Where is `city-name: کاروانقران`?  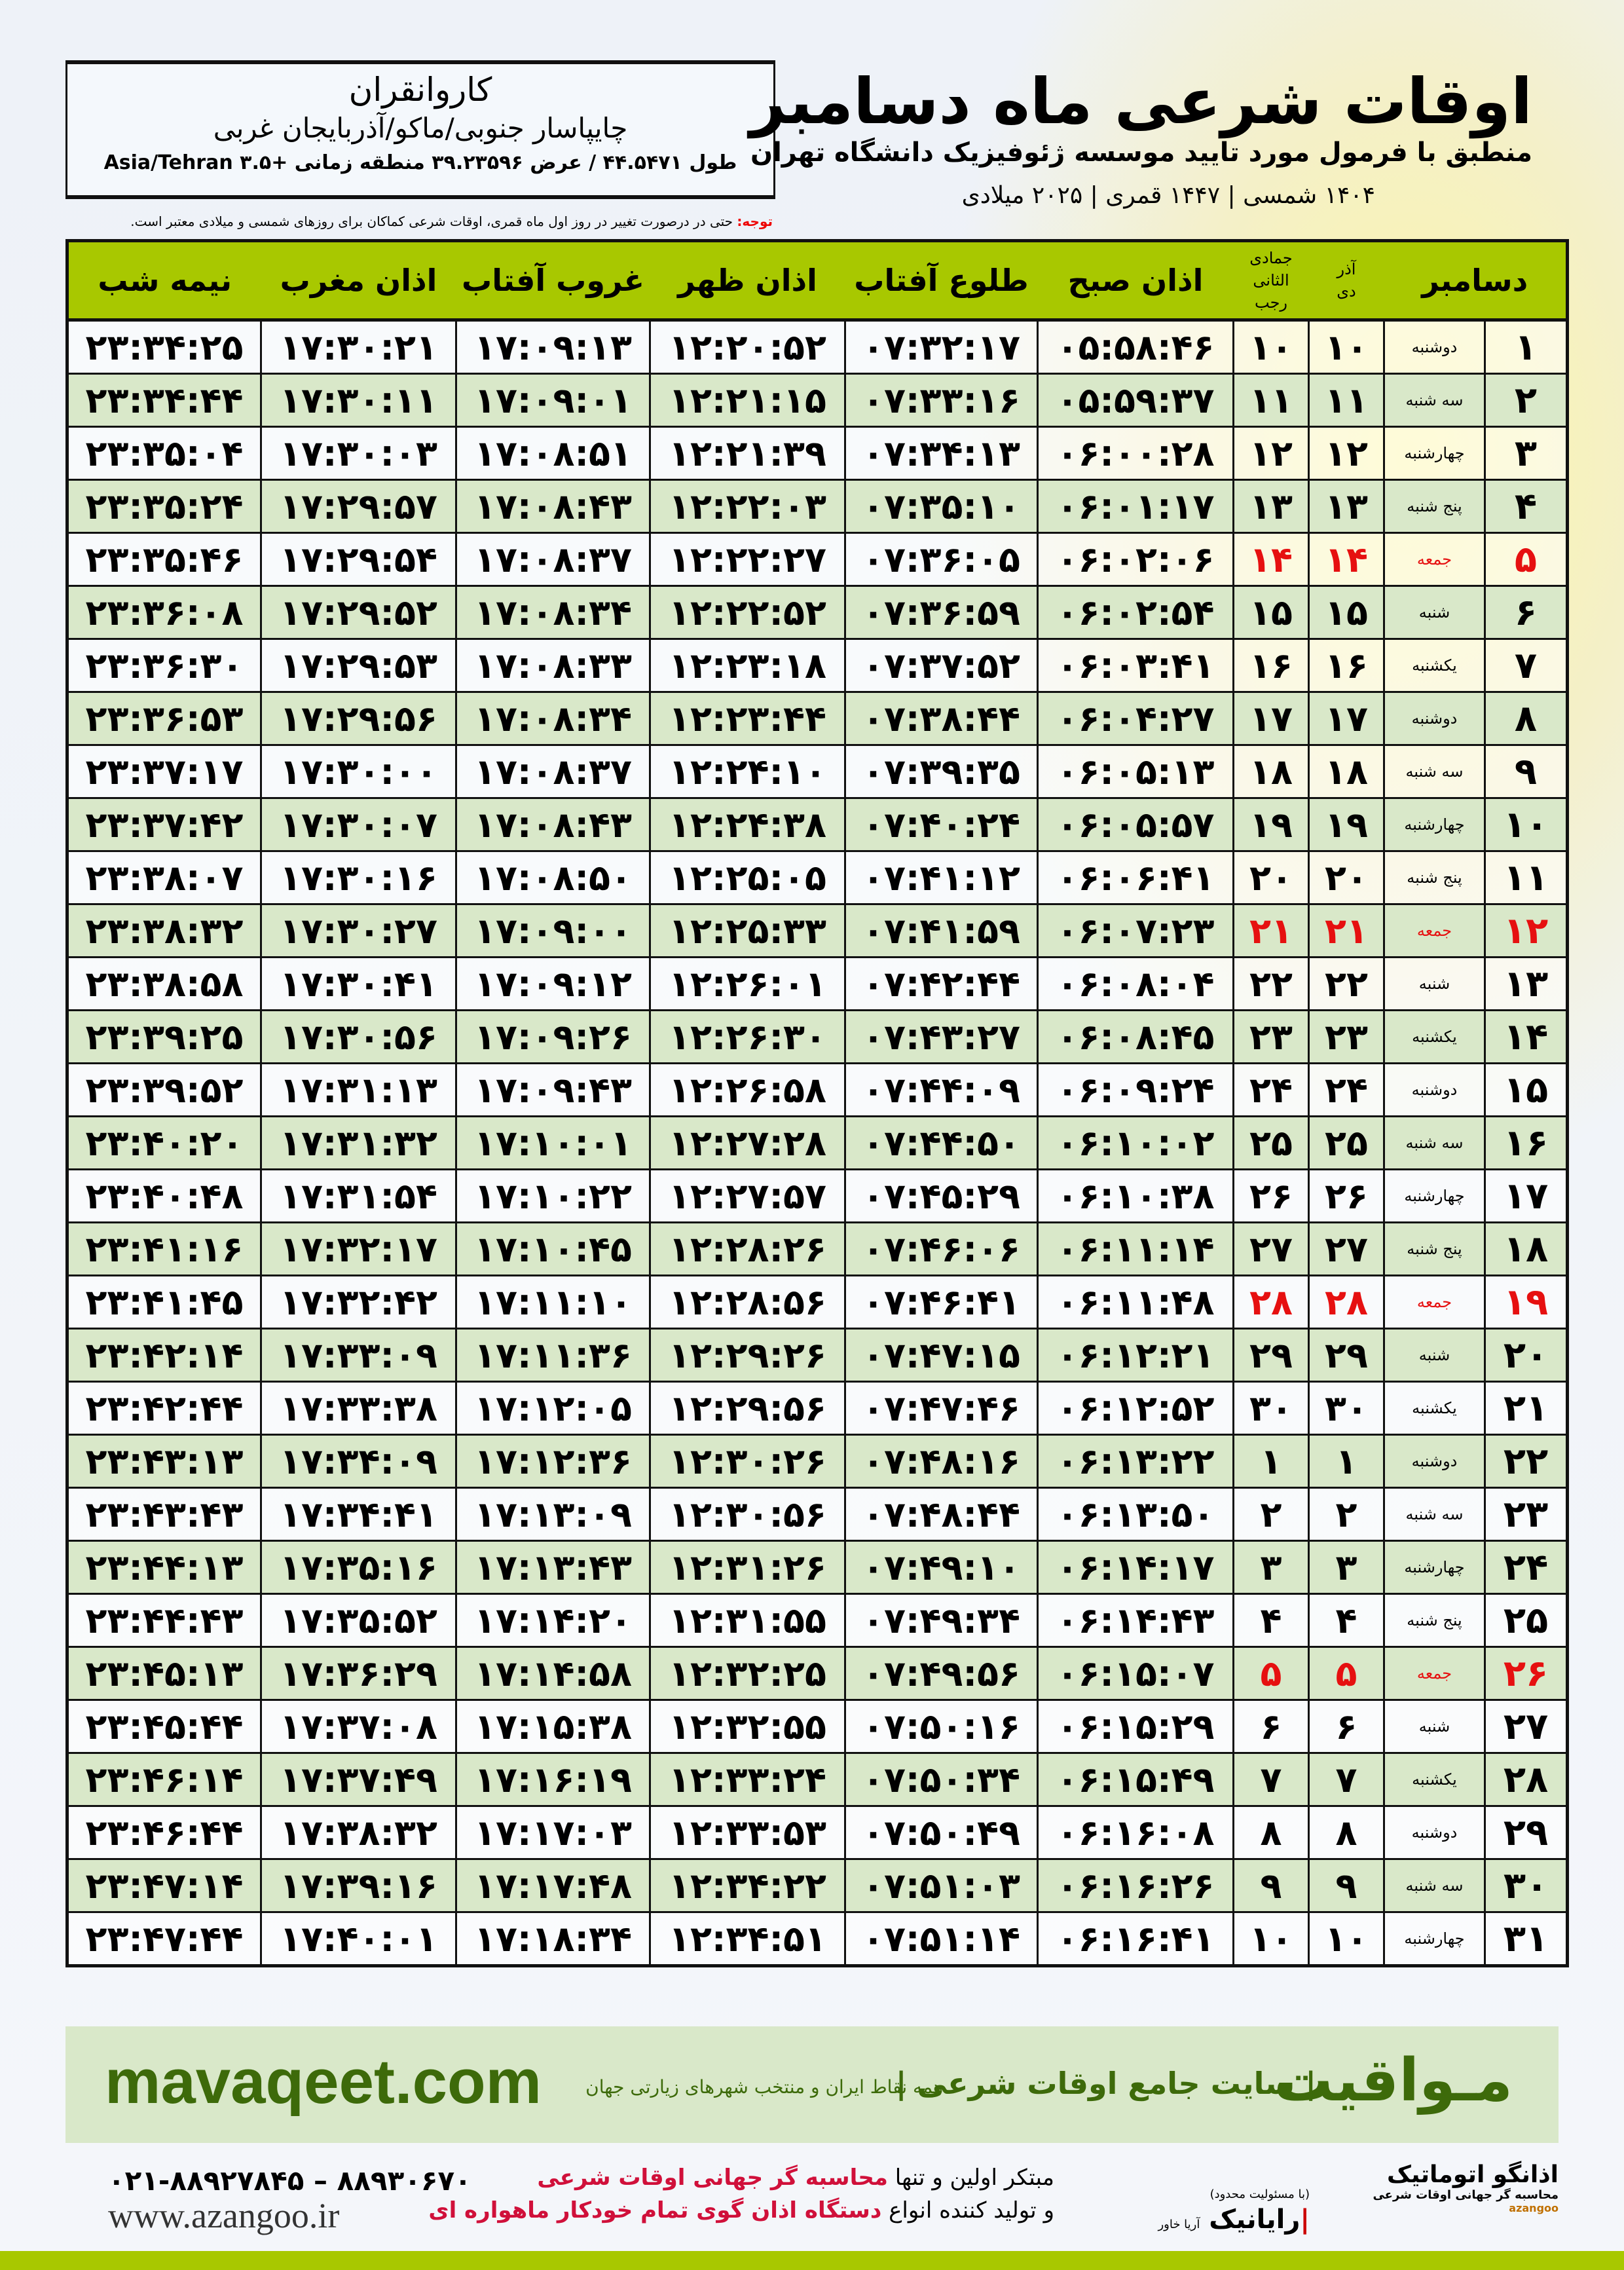
city-name: کاروانقران is located at coordinates (420, 90).